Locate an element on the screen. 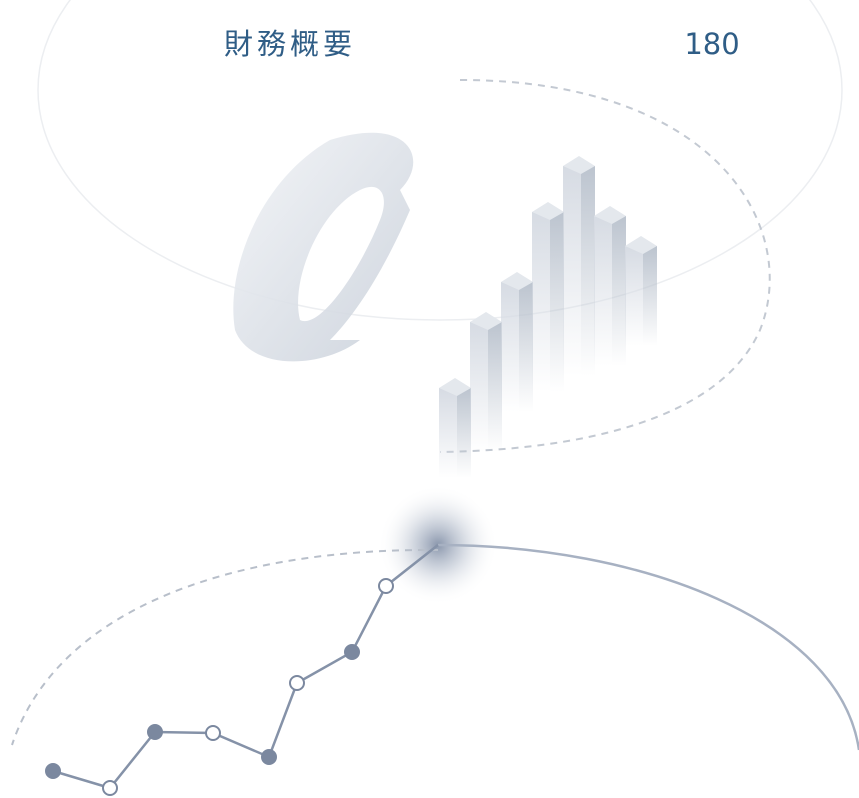  title: 財務概要 is located at coordinates (290, 44).